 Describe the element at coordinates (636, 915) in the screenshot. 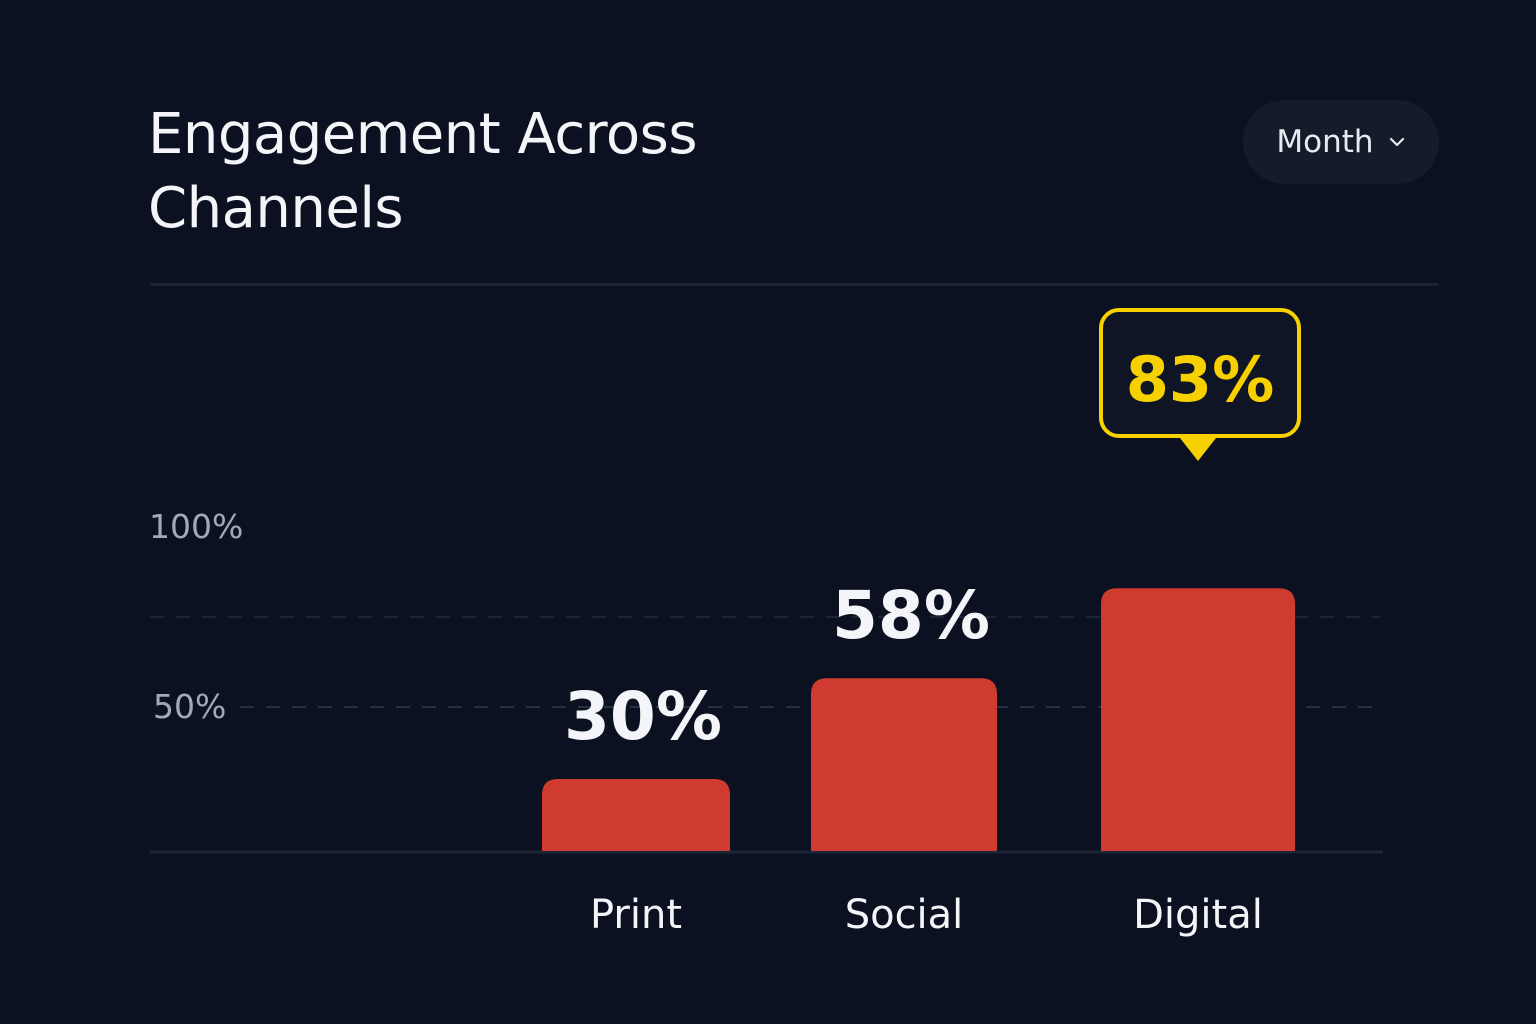

I see `x-tick-label: Print` at that location.